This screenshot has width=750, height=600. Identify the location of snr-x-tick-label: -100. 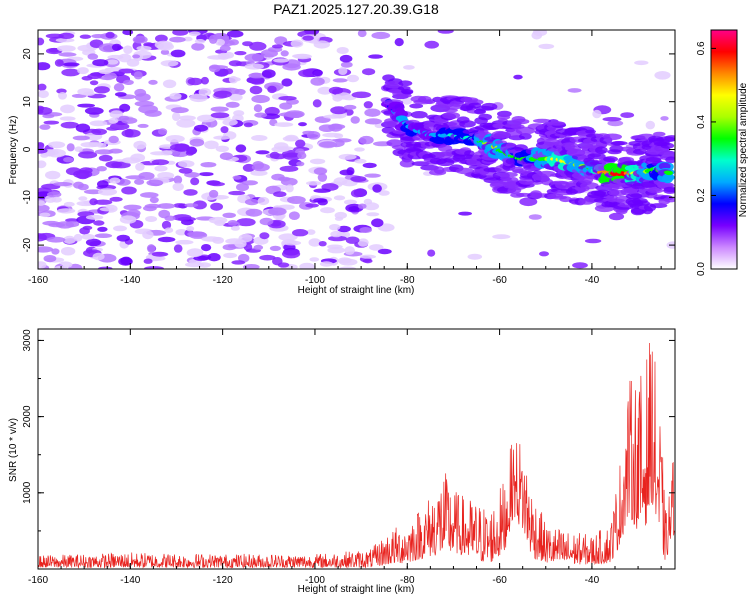
(315, 580).